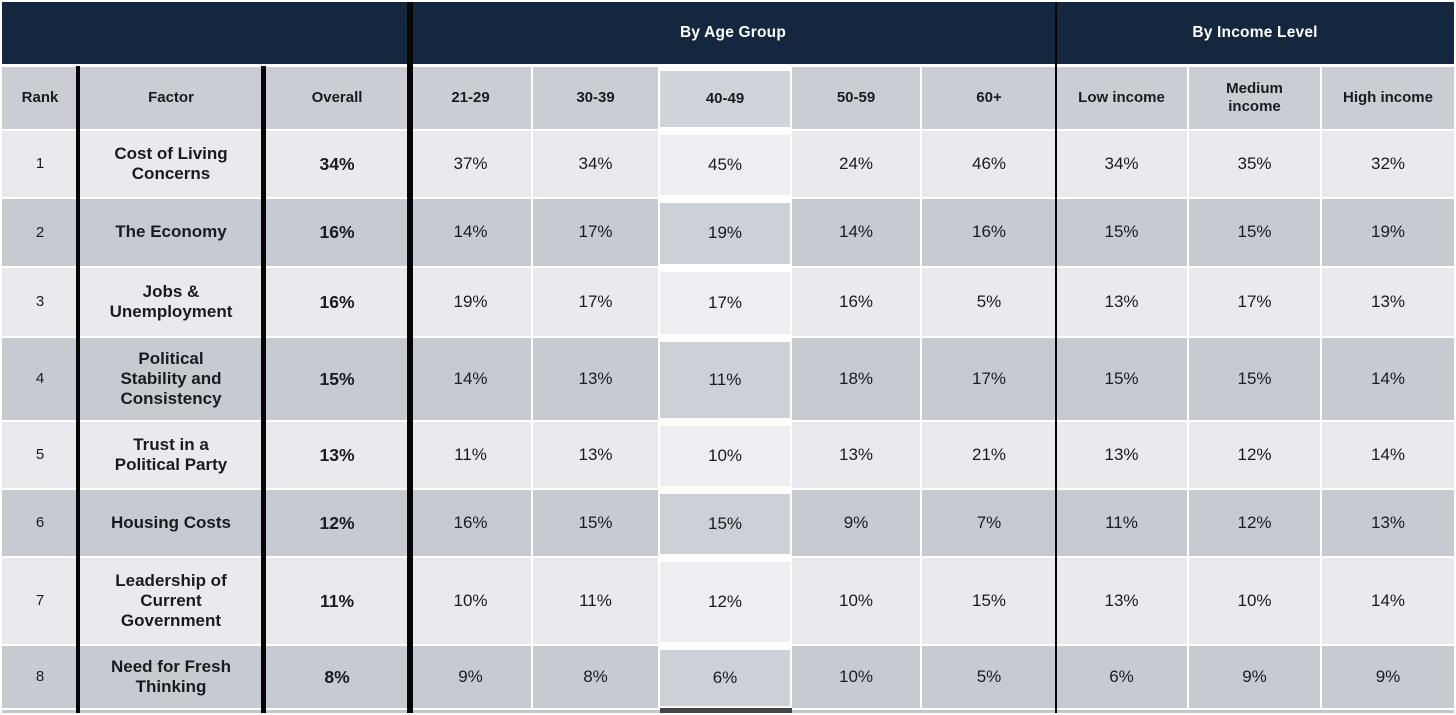 This screenshot has width=1456, height=715. I want to click on cell-factor: Trust in a Political Party, so click(171, 456).